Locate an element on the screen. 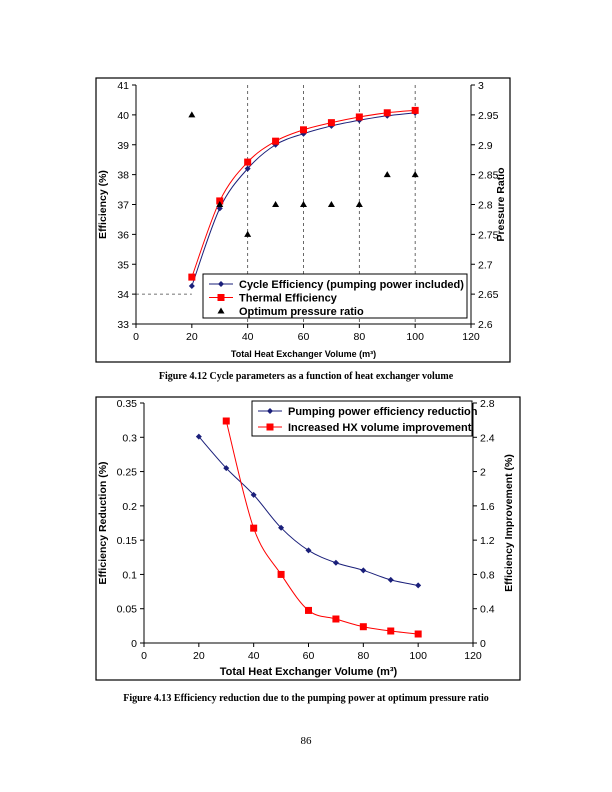 This screenshot has height=792, width=612. y2-tick-label: 2.85 is located at coordinates (488, 176).